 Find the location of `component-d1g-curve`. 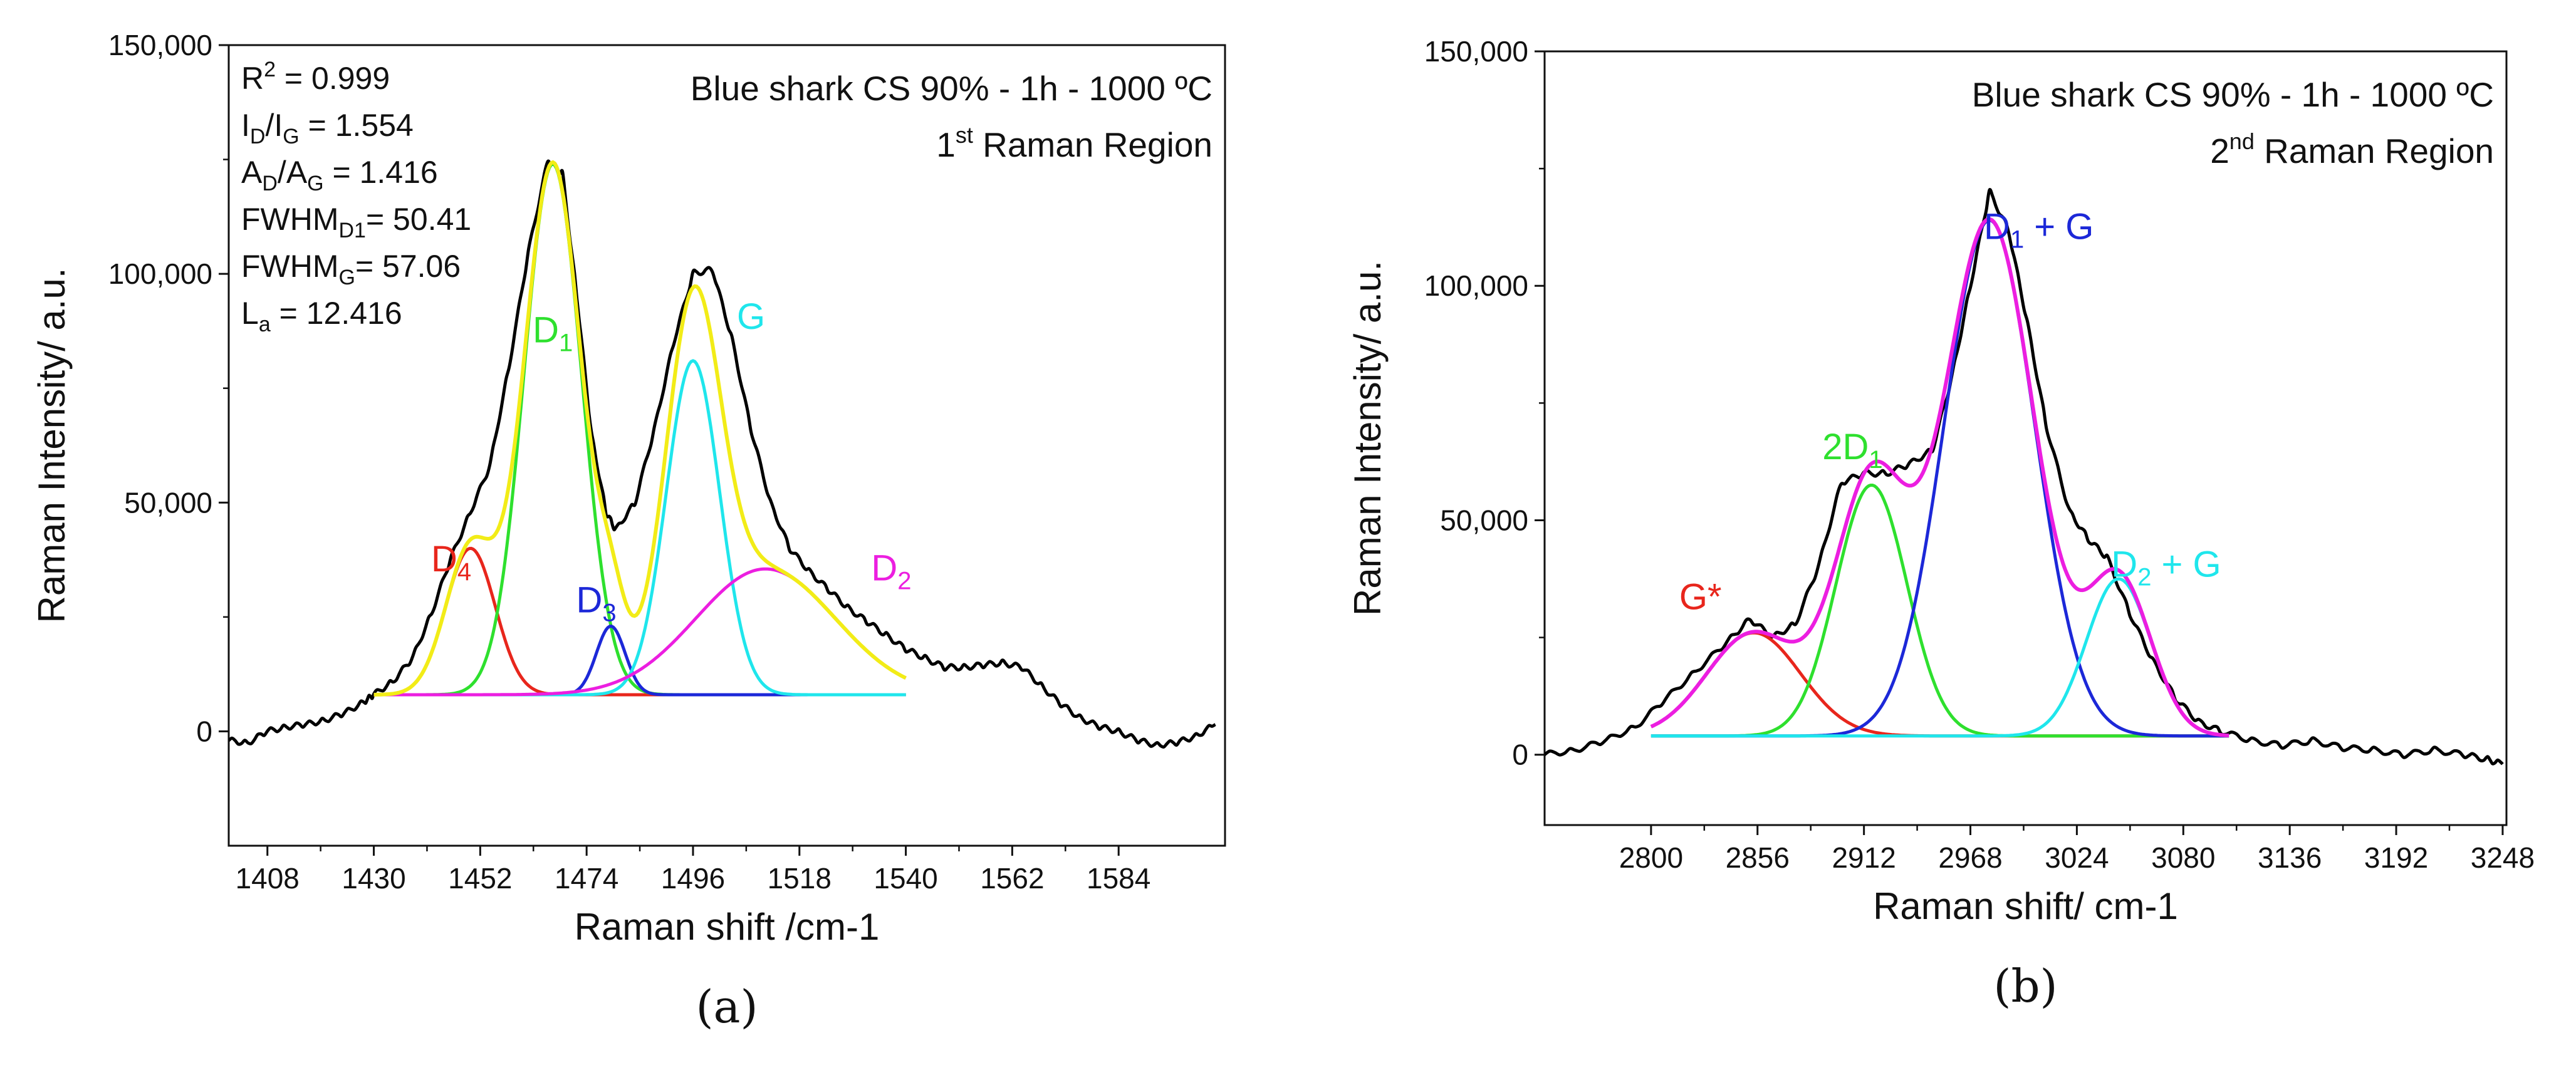

component-d1g-curve is located at coordinates (1939, 478).